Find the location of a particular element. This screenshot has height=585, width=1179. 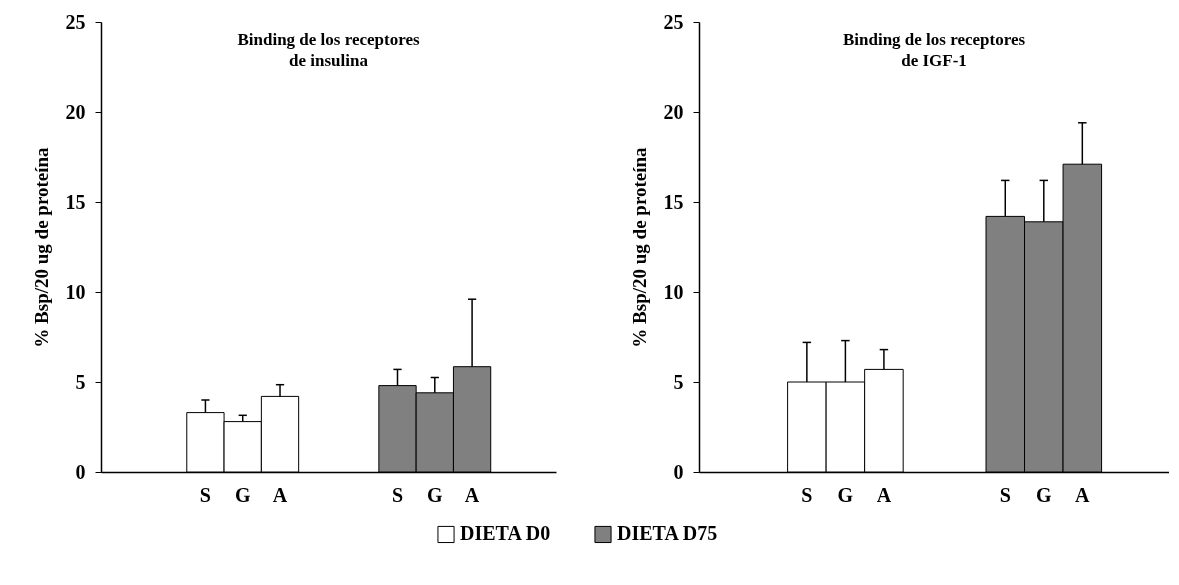

text: Binding de los receptores de insulina is located at coordinates (328, 50).